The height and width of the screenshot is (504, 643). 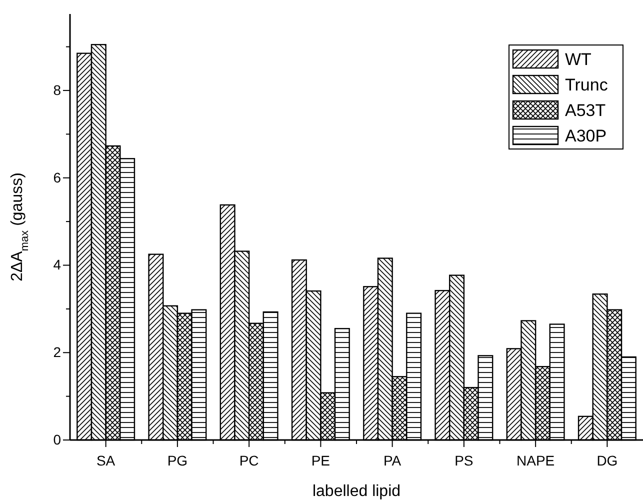 What do you see at coordinates (57, 439) in the screenshot?
I see `y-tick-label: 0` at bounding box center [57, 439].